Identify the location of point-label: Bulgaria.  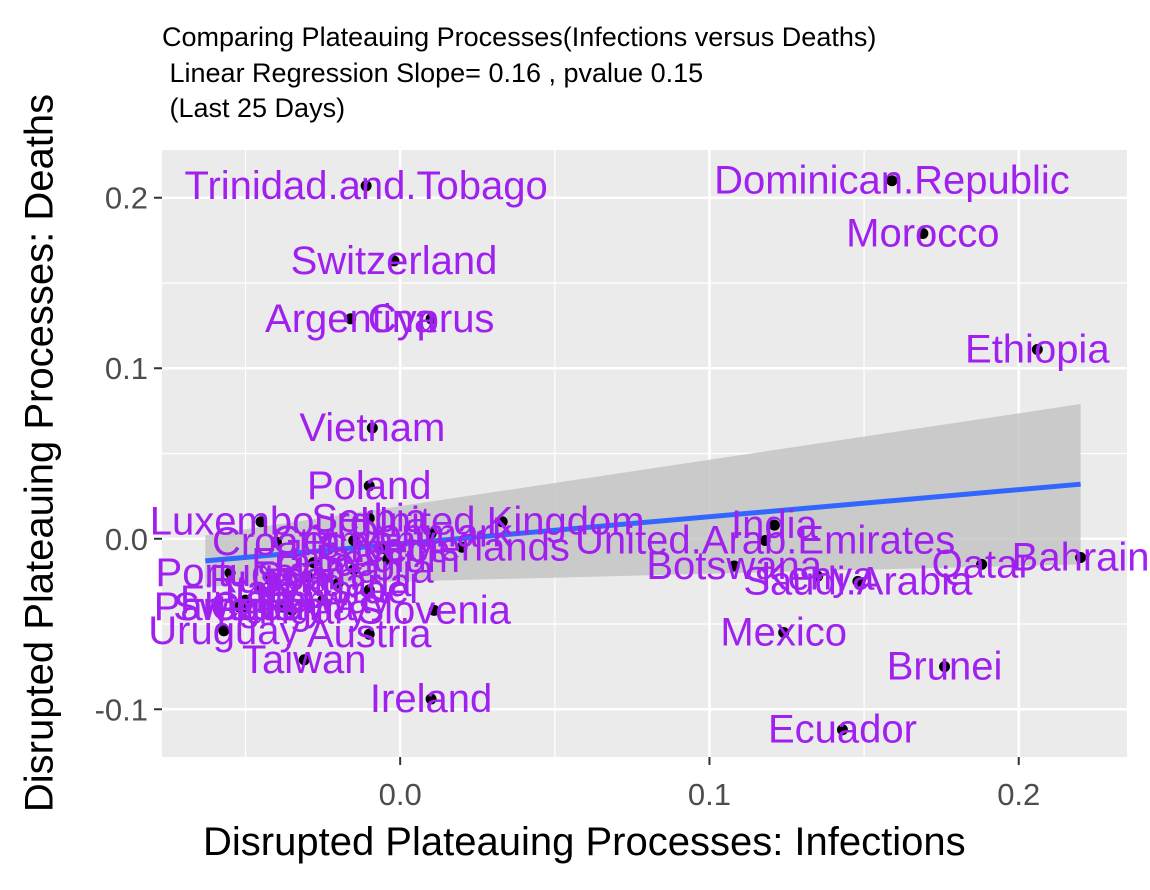
(339, 583).